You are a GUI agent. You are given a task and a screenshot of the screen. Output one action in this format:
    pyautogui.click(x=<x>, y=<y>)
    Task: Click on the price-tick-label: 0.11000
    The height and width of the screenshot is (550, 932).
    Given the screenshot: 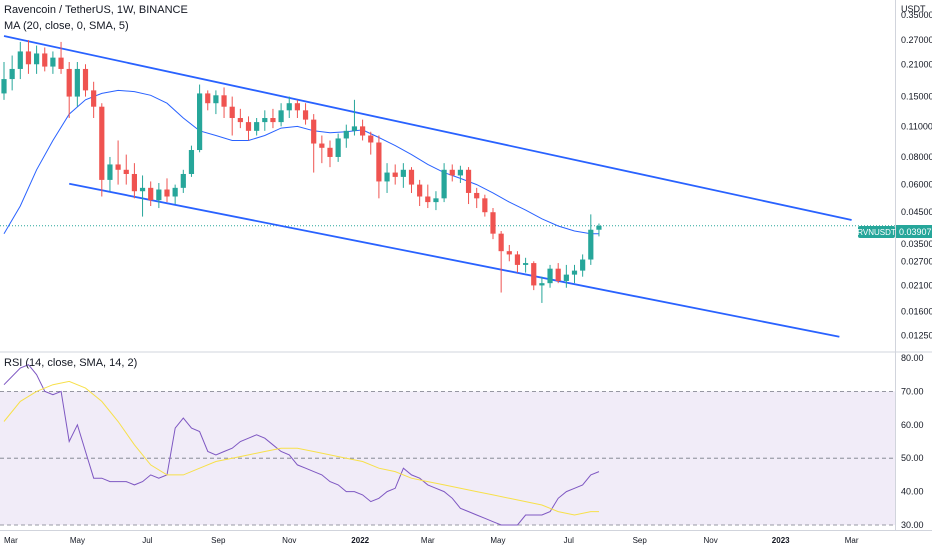 What is the action you would take?
    pyautogui.click(x=916, y=126)
    